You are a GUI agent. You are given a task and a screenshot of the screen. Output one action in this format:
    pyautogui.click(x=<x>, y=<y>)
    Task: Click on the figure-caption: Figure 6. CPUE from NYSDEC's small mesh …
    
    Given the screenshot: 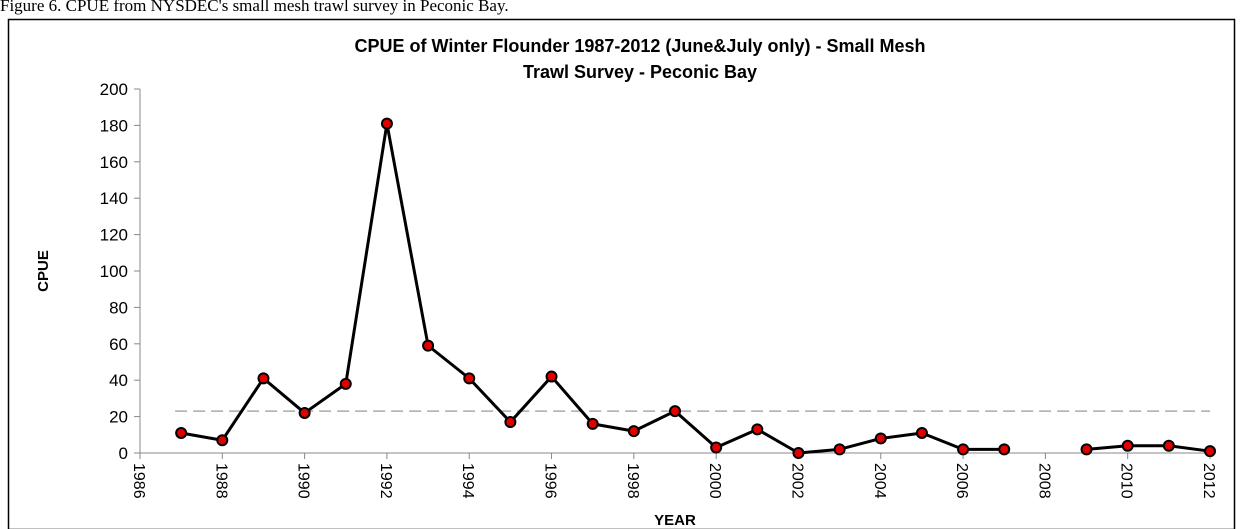 What is the action you would take?
    pyautogui.click(x=254, y=7)
    